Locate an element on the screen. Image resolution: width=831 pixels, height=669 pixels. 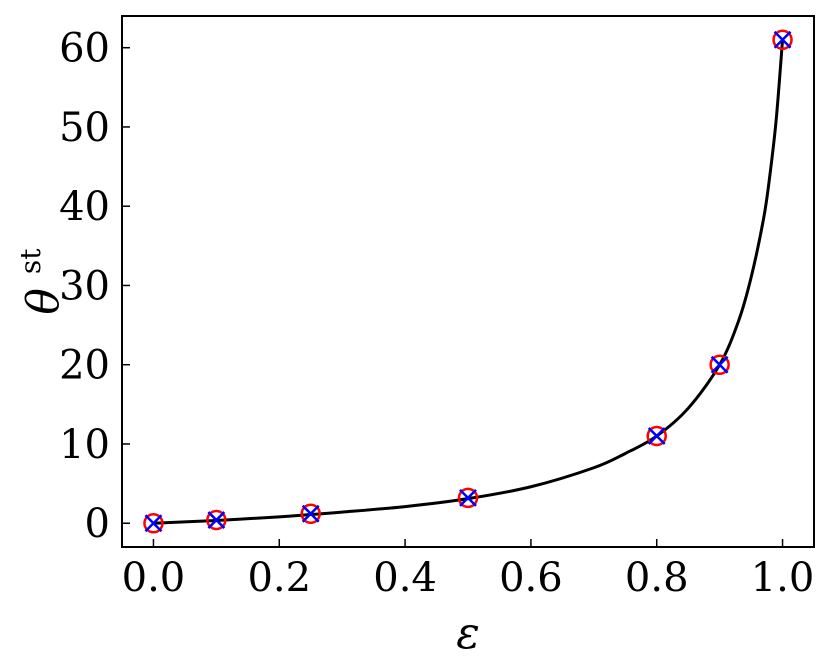
x-tick-label: 0.4 is located at coordinates (405, 578).